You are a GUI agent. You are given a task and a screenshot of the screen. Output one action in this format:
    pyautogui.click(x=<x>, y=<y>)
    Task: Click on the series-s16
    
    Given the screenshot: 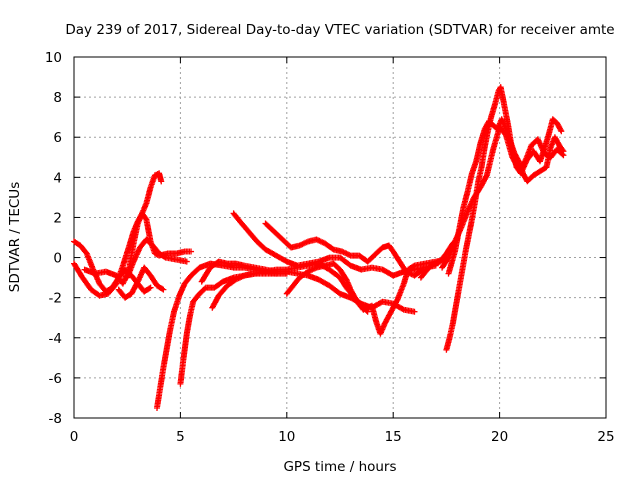 What is the action you would take?
    pyautogui.click(x=141, y=282)
    